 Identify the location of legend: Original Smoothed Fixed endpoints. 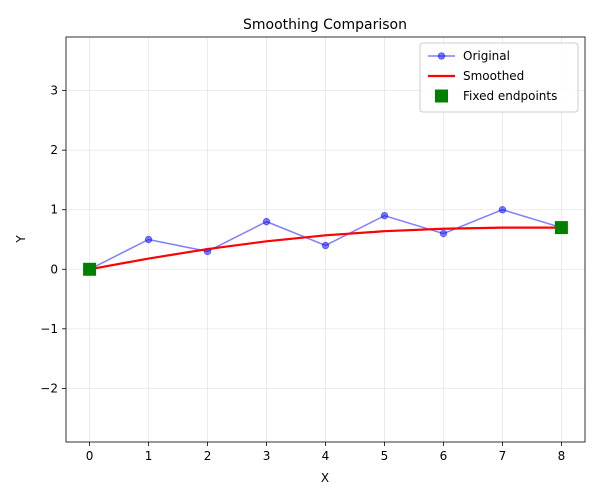
(499, 77).